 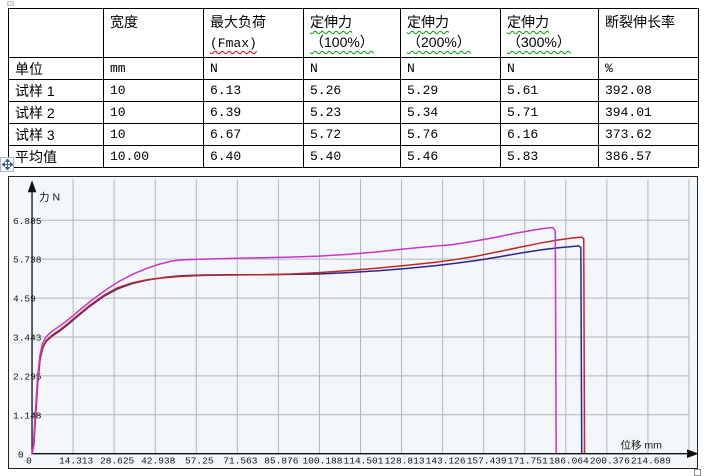 I want to click on table-cell: 373.62, so click(x=648, y=134).